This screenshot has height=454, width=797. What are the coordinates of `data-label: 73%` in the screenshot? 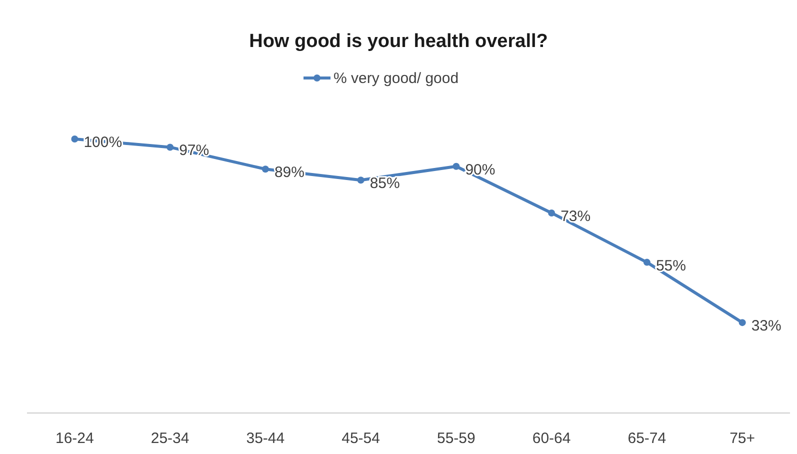 It's located at (575, 216).